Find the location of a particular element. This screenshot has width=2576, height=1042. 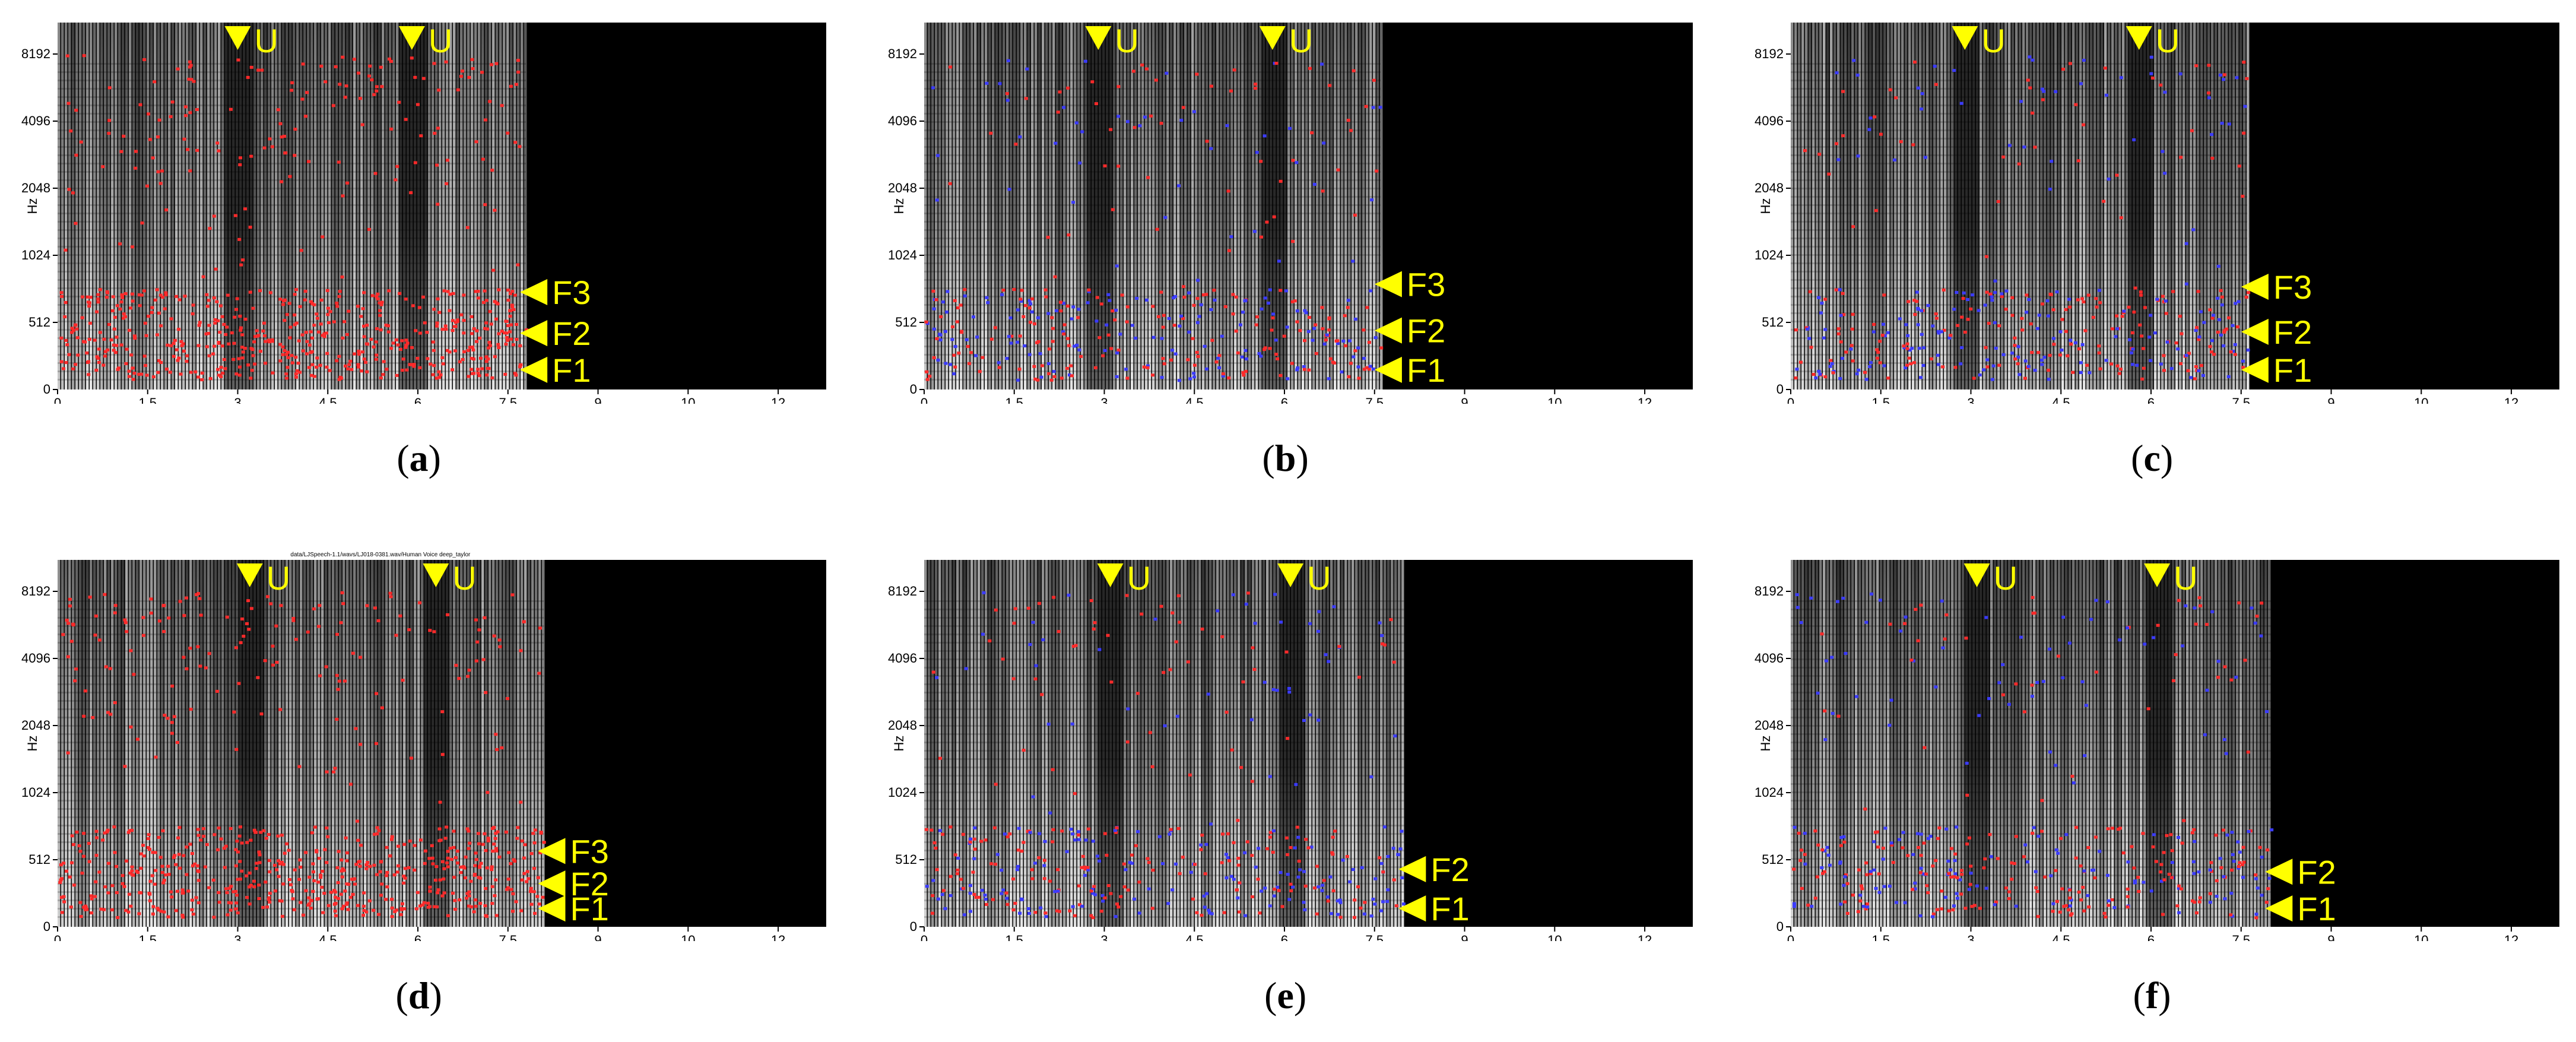

relevance-markers is located at coordinates (2022, 218).